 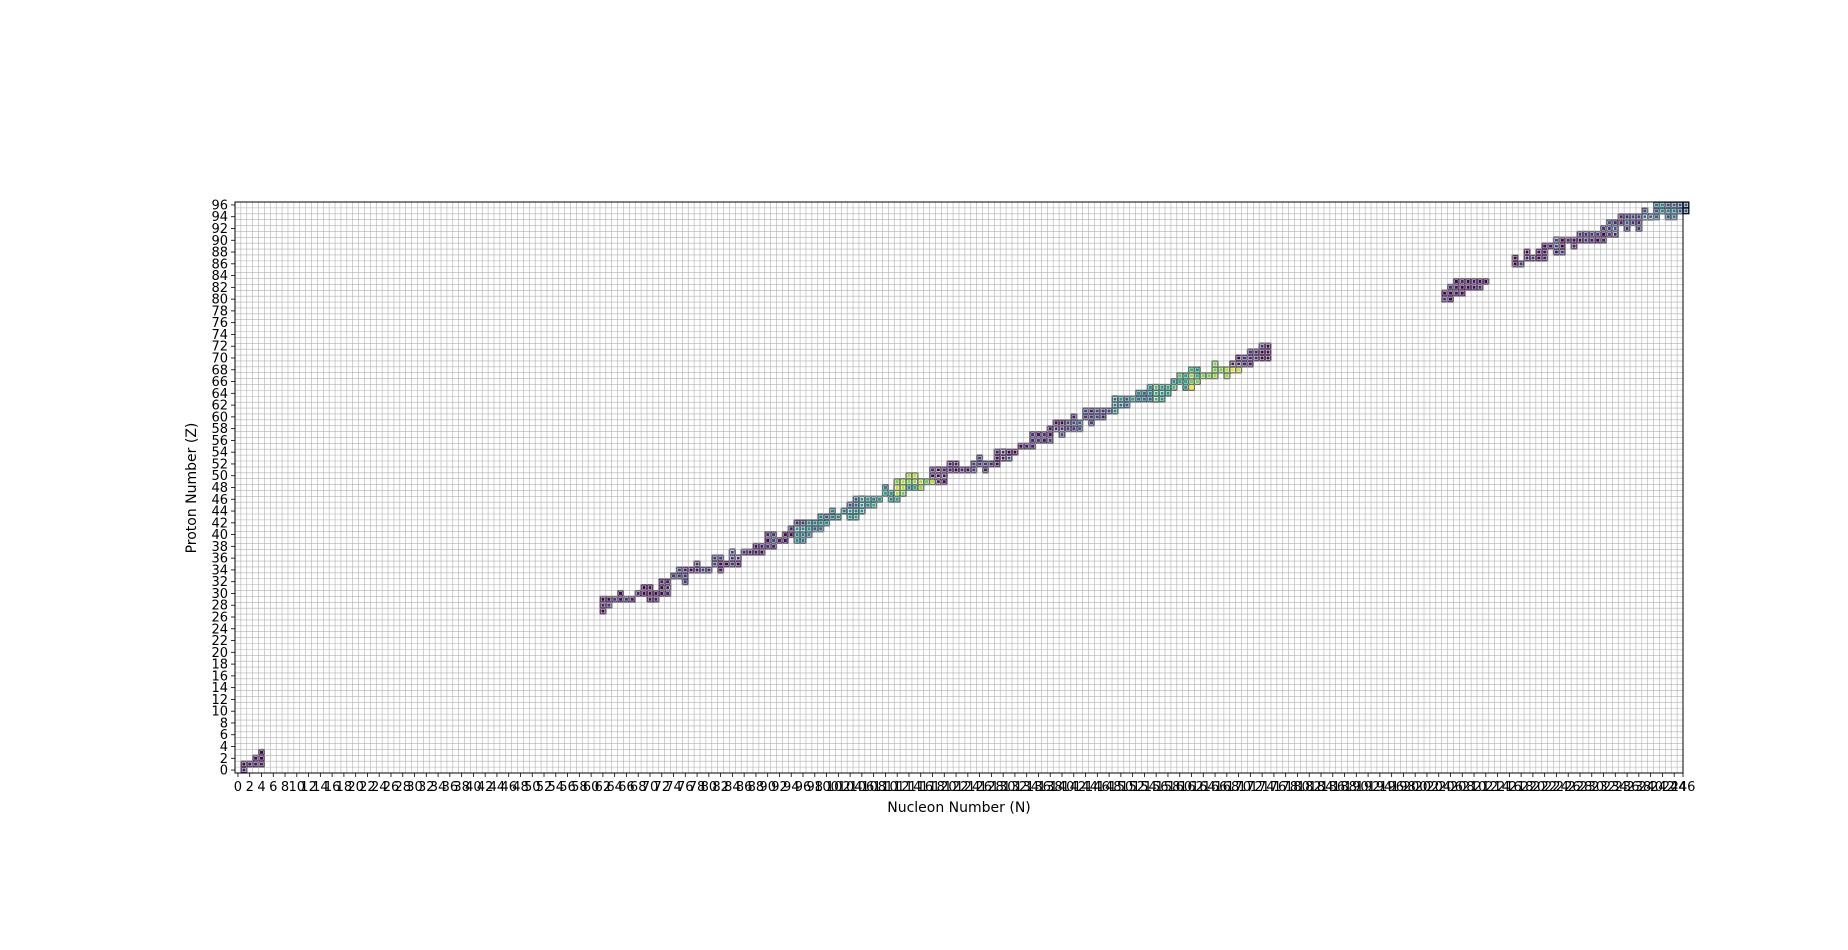 What do you see at coordinates (219, 712) in the screenshot?
I see `y-tick-label: 10` at bounding box center [219, 712].